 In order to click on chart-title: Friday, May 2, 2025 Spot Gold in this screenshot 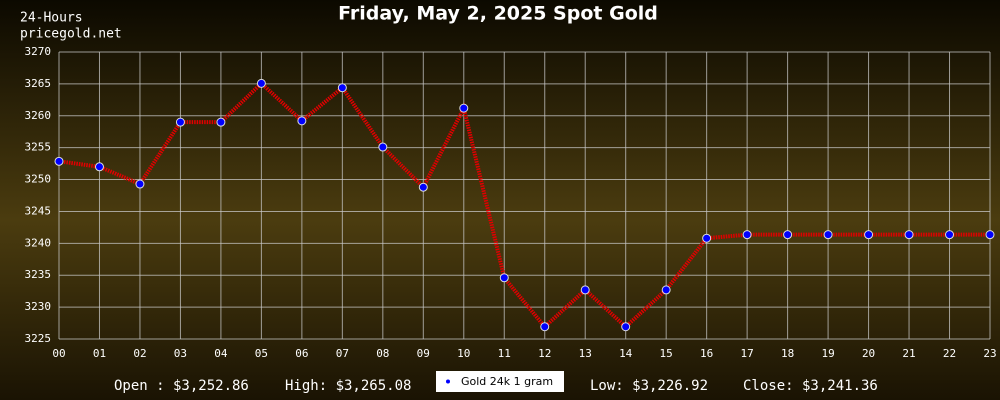, I will do `click(498, 14)`.